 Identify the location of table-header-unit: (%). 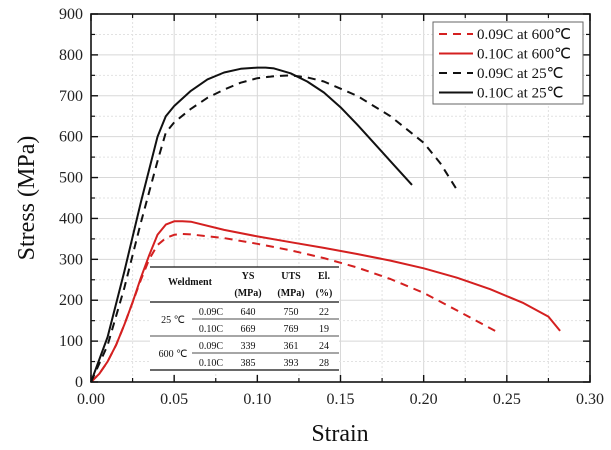
(324, 293).